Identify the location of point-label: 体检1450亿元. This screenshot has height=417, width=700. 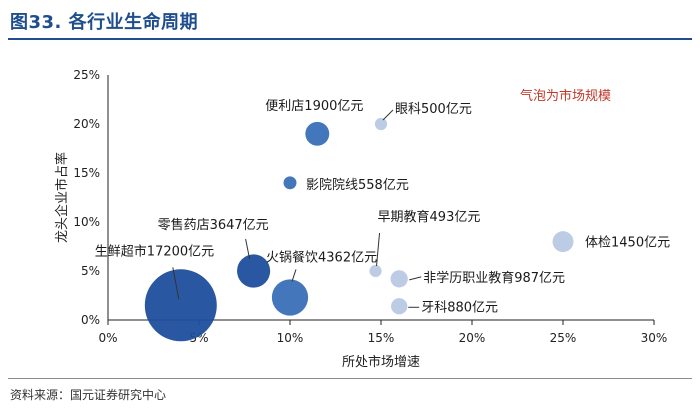
(627, 243).